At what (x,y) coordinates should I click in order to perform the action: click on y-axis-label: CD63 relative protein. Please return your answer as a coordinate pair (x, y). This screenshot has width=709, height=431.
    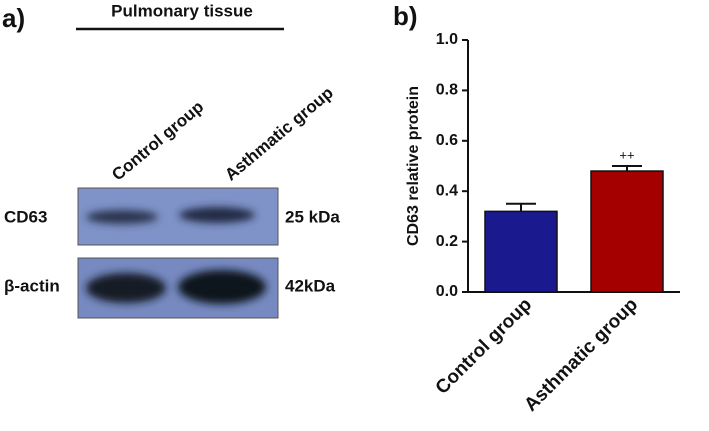
    Looking at the image, I should click on (413, 166).